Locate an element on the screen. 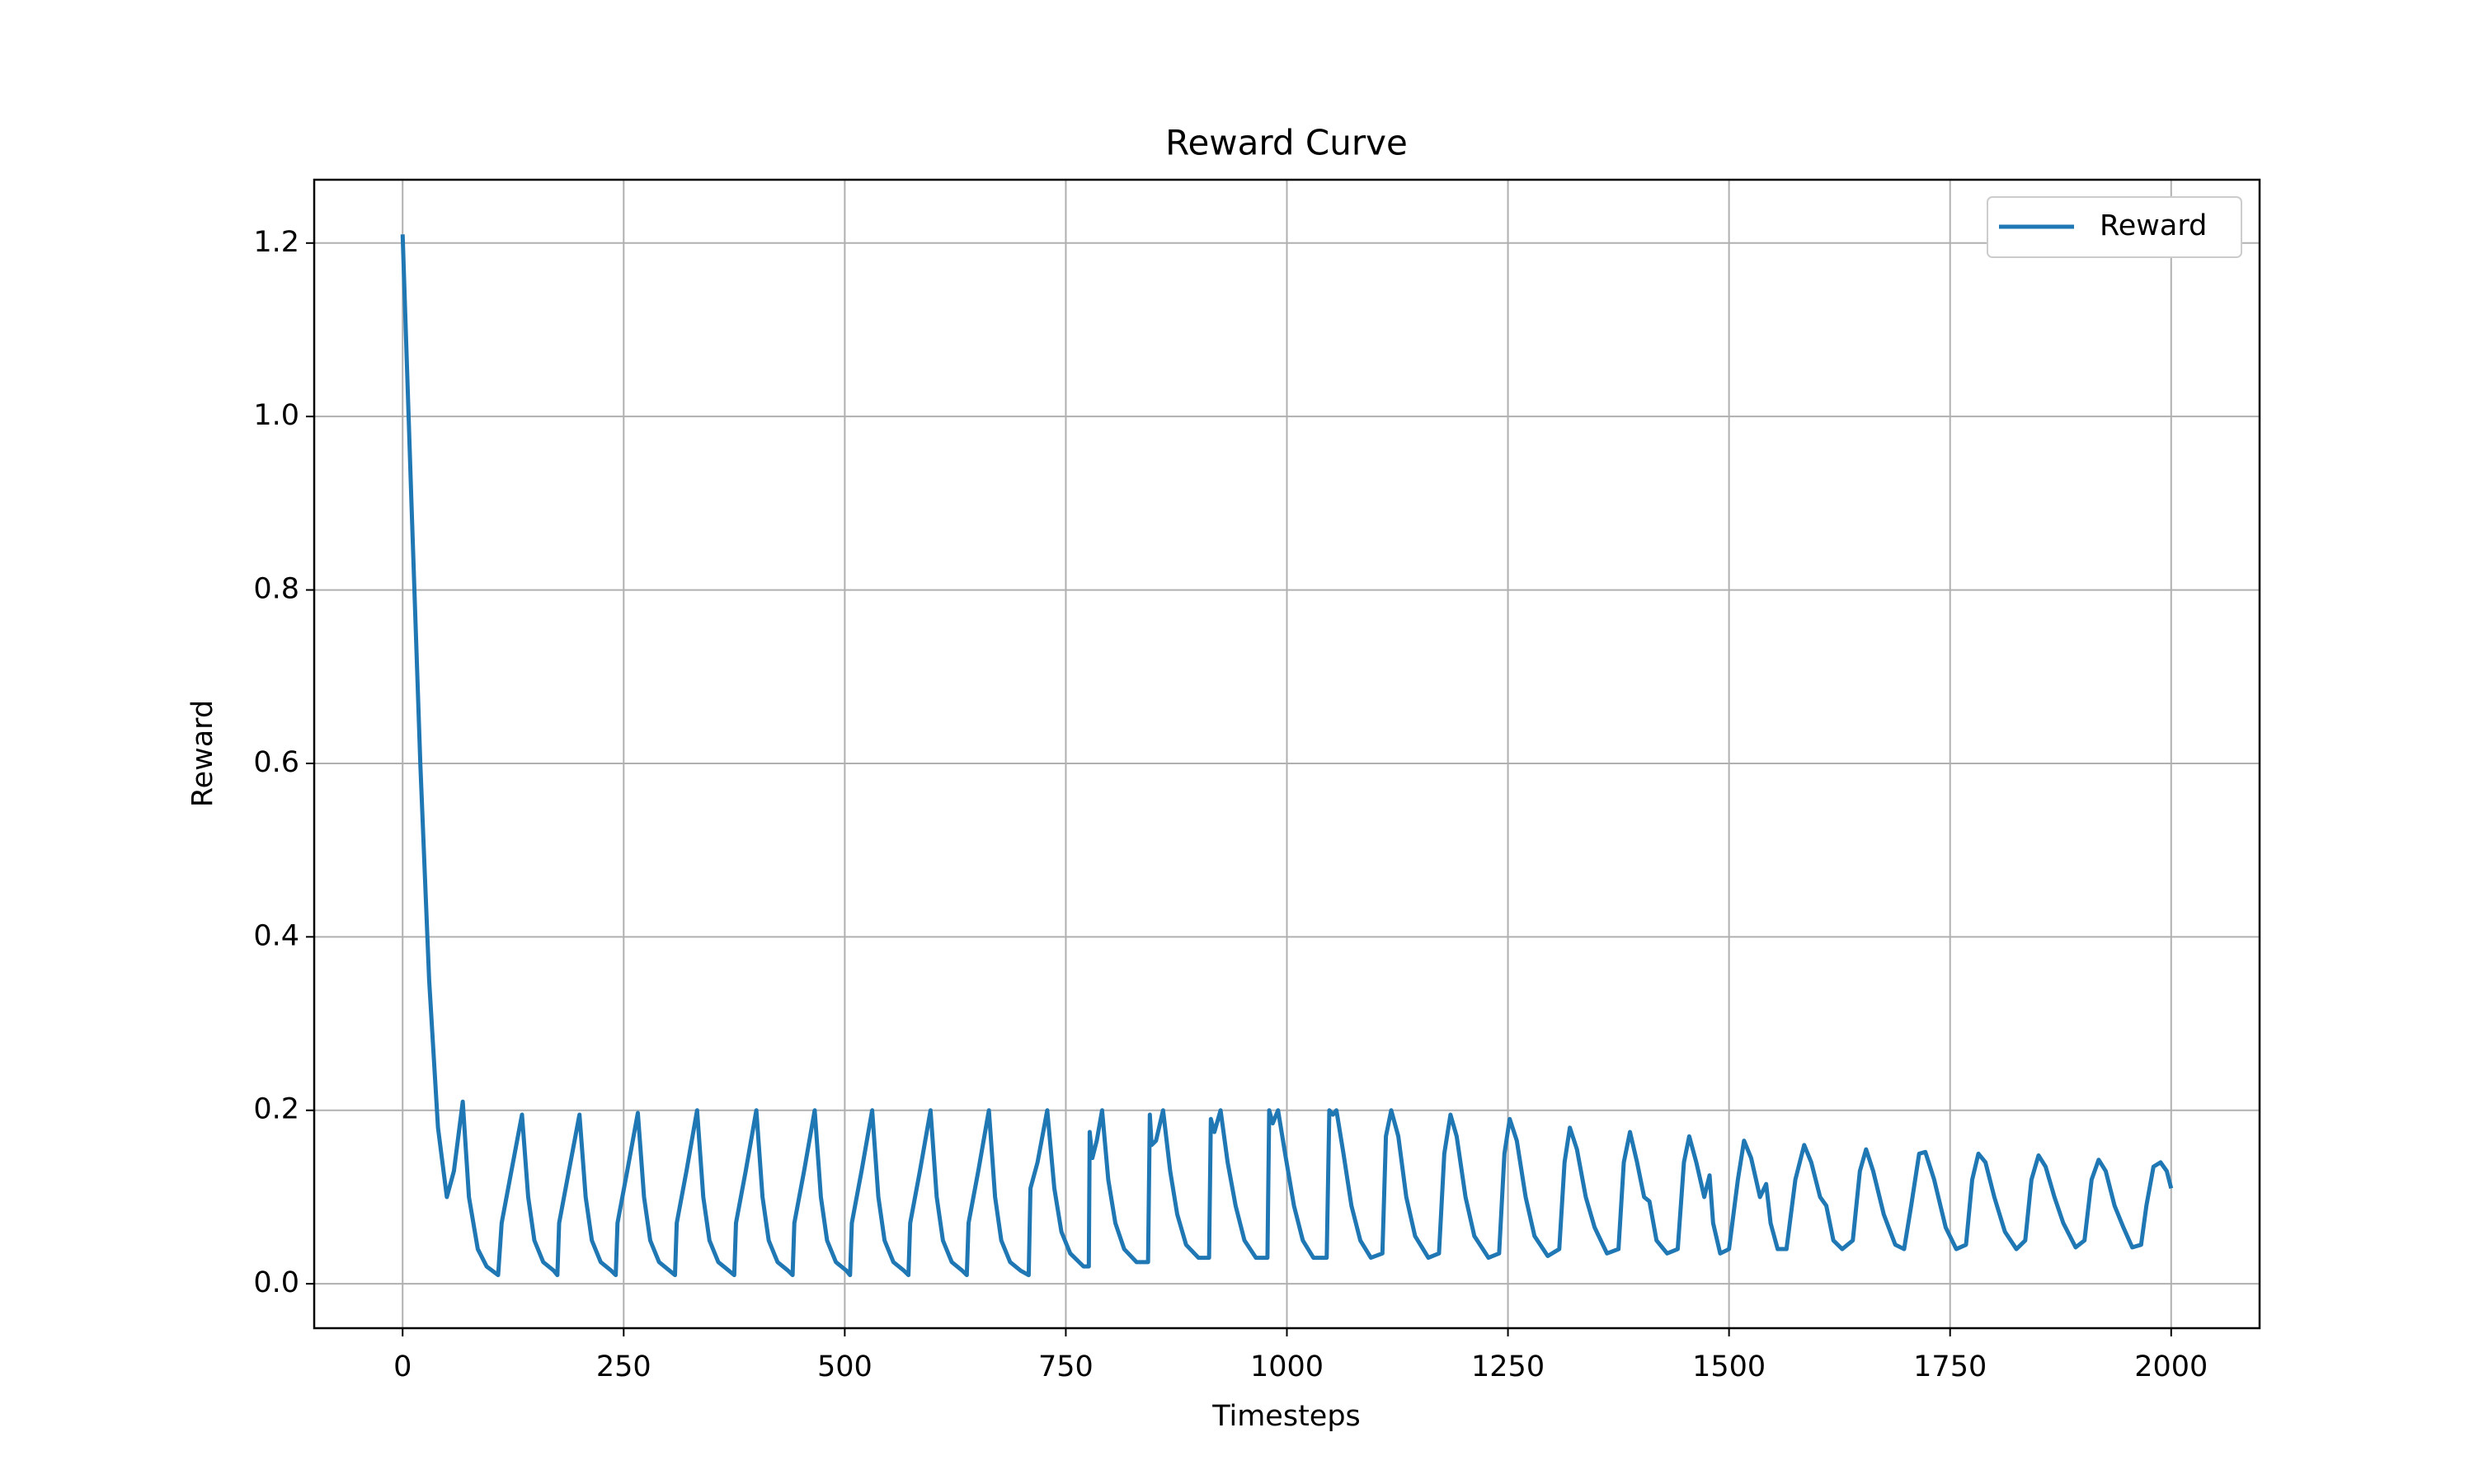  x-tick-label: 500 is located at coordinates (844, 1366).